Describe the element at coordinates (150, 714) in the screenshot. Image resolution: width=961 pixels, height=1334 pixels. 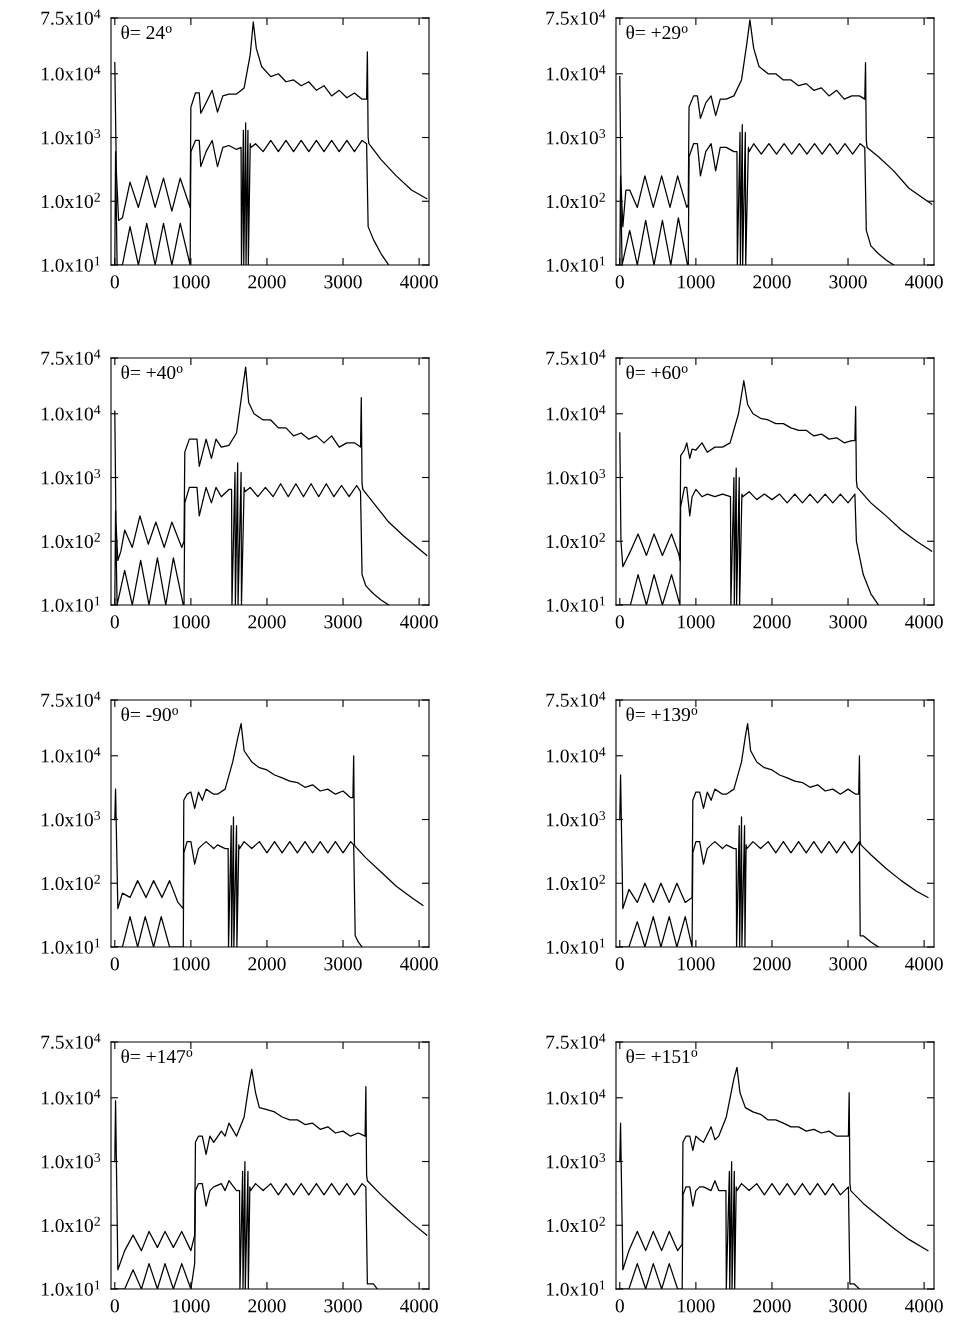
I see `annotation: θ= -90$^{o}$` at that location.